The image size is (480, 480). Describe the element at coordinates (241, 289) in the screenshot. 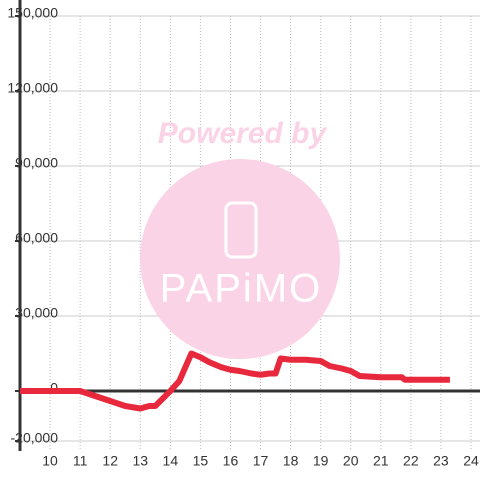

I see `watermark-logo: PAPiMO` at that location.